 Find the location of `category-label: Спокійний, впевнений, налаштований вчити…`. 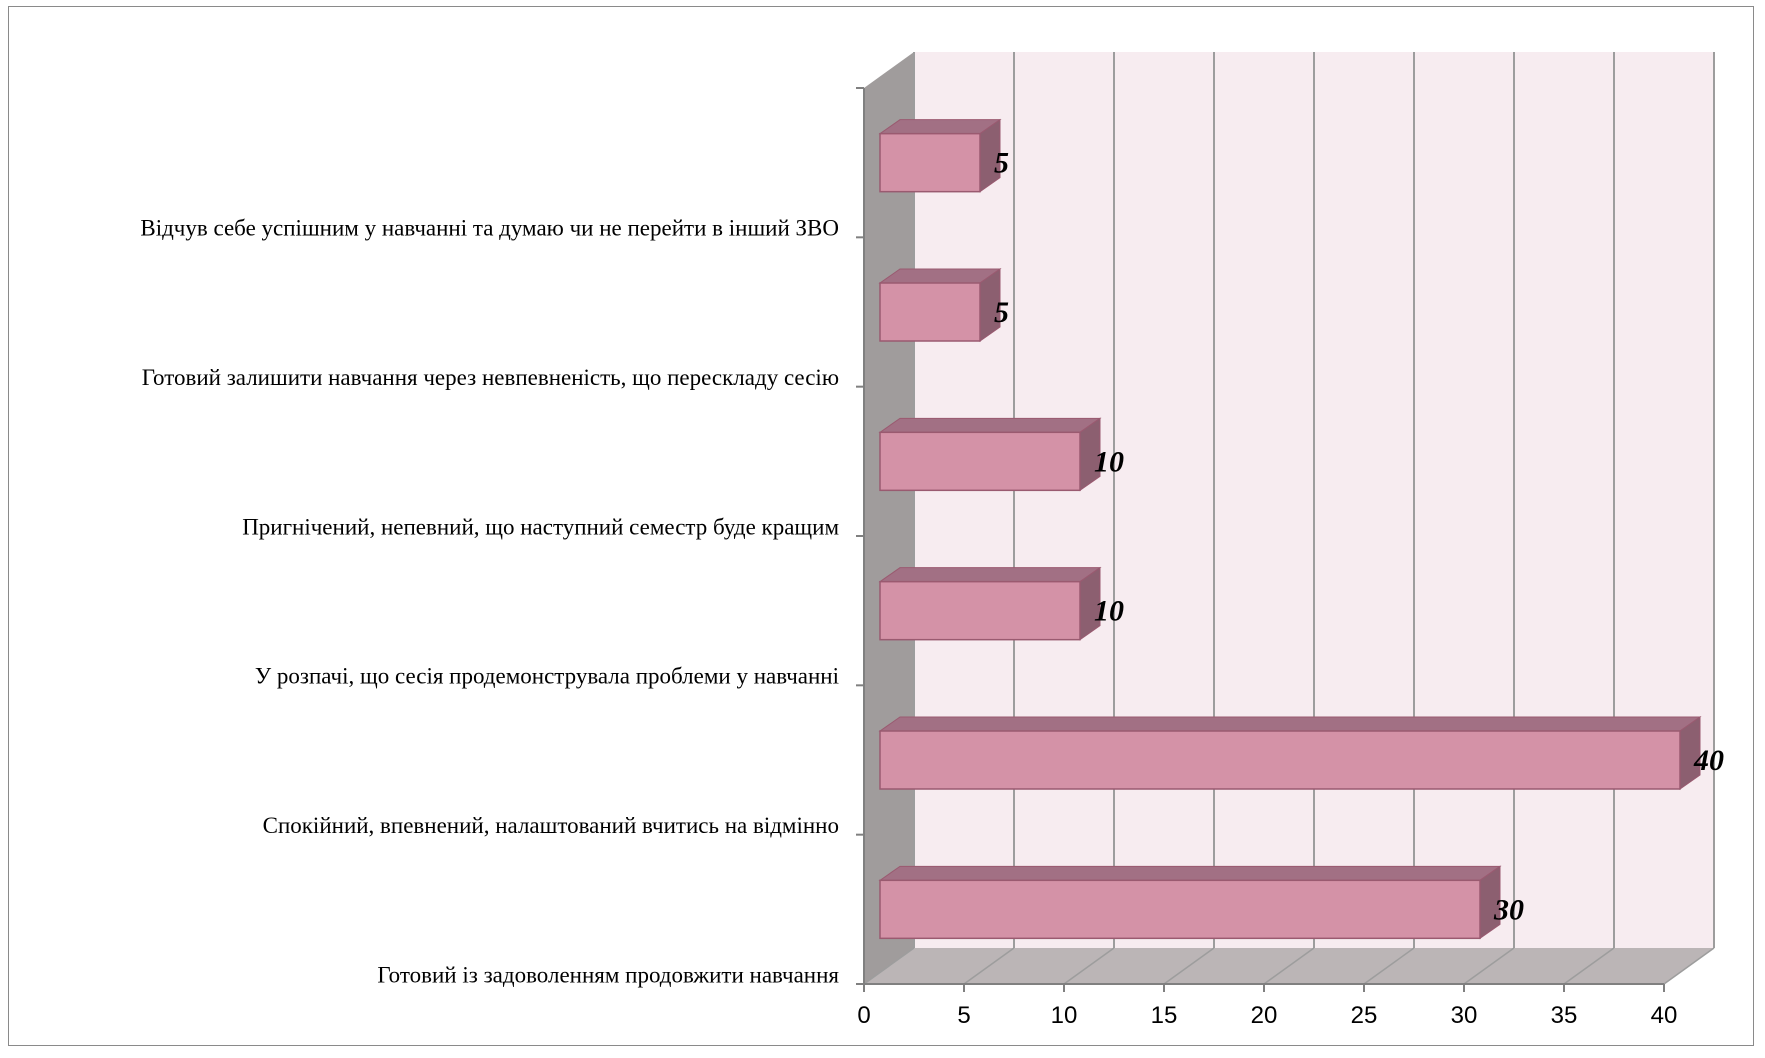

category-label: Спокійний, впевнений, налаштований вчити… is located at coordinates (551, 825).